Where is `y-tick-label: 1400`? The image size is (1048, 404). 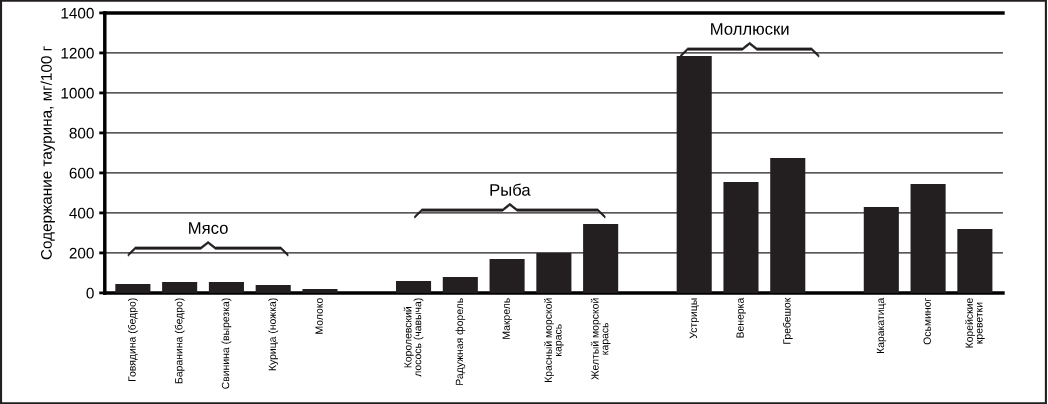
y-tick-label: 1400 is located at coordinates (77, 13).